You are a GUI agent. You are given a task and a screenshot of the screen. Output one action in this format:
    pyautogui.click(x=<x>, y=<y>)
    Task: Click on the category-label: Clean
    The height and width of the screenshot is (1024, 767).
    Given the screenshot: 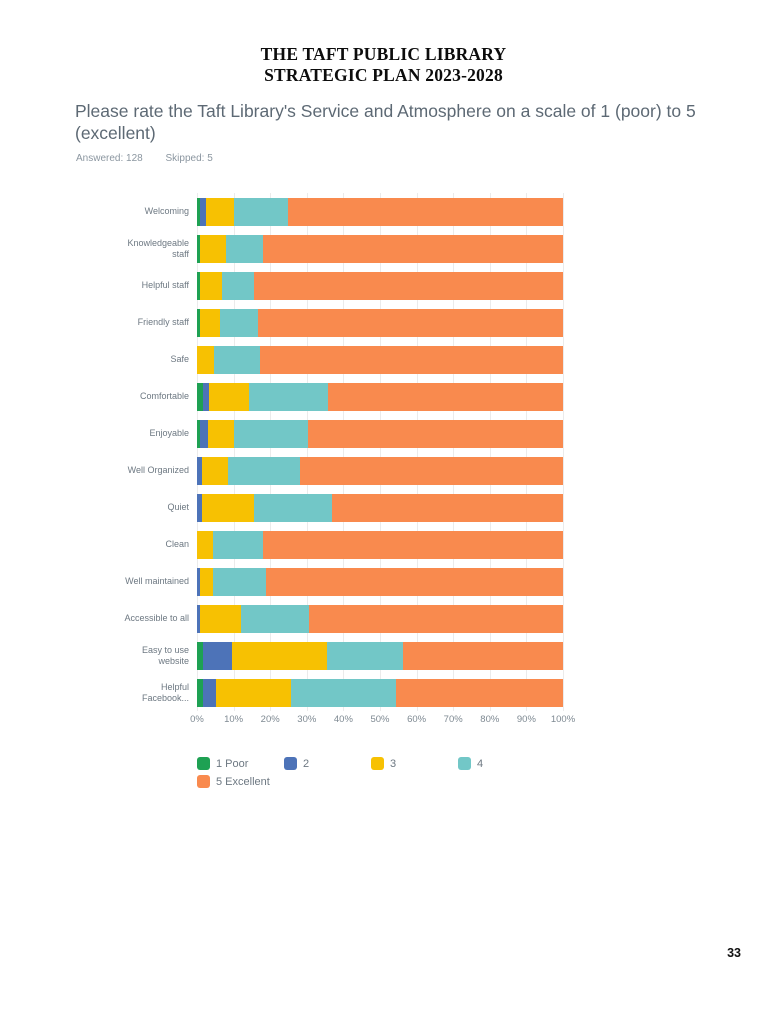 What is the action you would take?
    pyautogui.click(x=177, y=544)
    